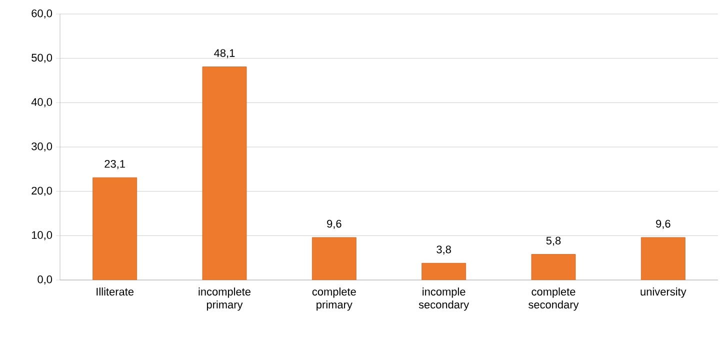 The width and height of the screenshot is (721, 344). I want to click on y-tick-label: 50,0, so click(42, 58).